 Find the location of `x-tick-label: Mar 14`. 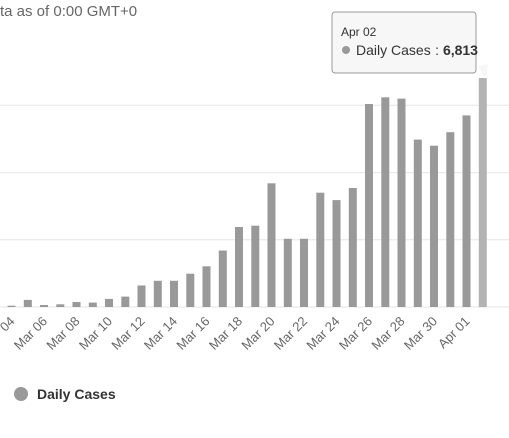

x-tick-label: Mar 14 is located at coordinates (160, 333).